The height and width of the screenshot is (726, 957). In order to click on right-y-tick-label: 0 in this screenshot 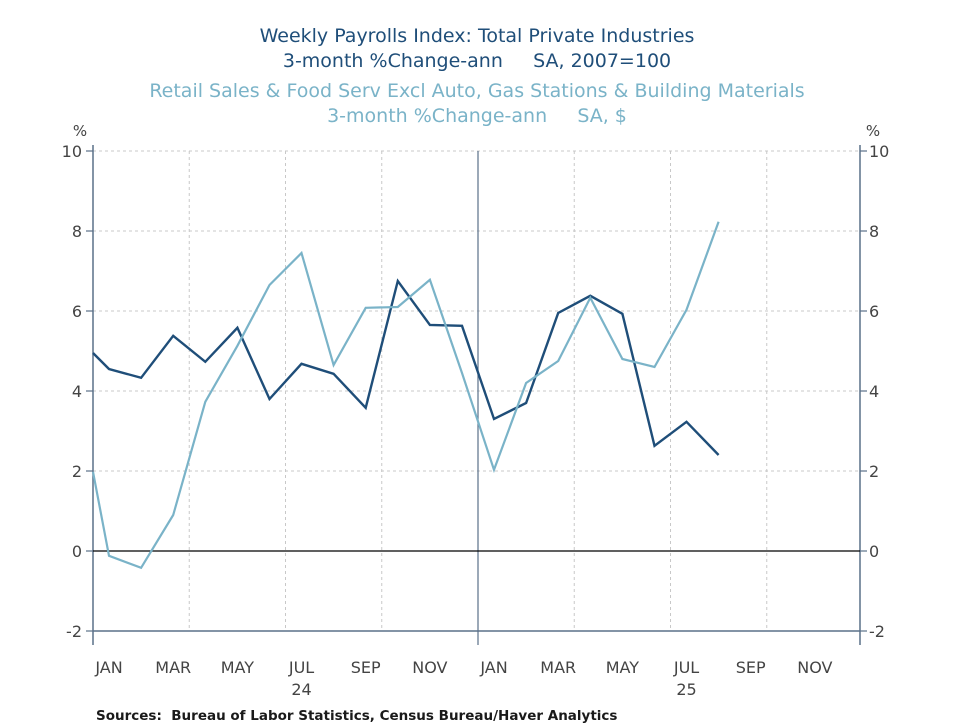, I will do `click(874, 551)`.